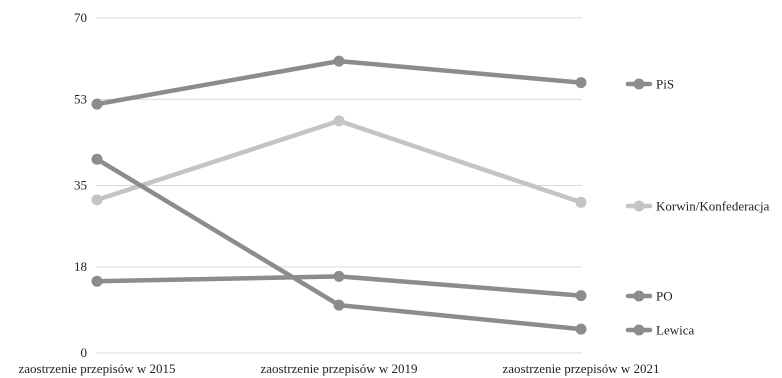 The image size is (782, 378). I want to click on legend-item-lewica: Lewica, so click(659, 330).